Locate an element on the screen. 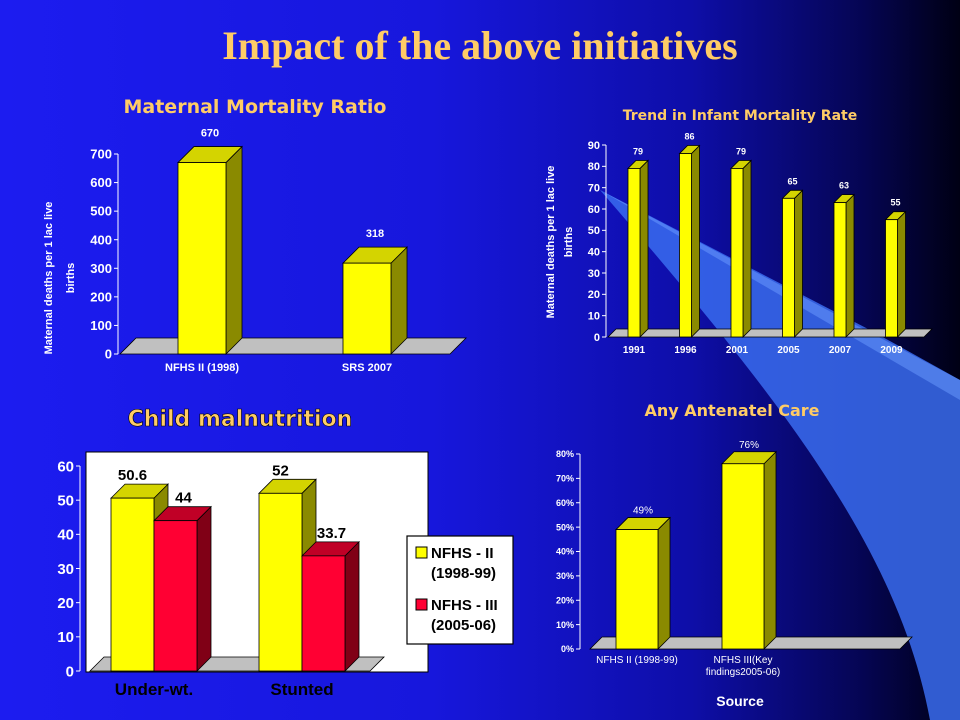 This screenshot has width=960, height=720. imr-y-tick-label: 10 is located at coordinates (594, 317).